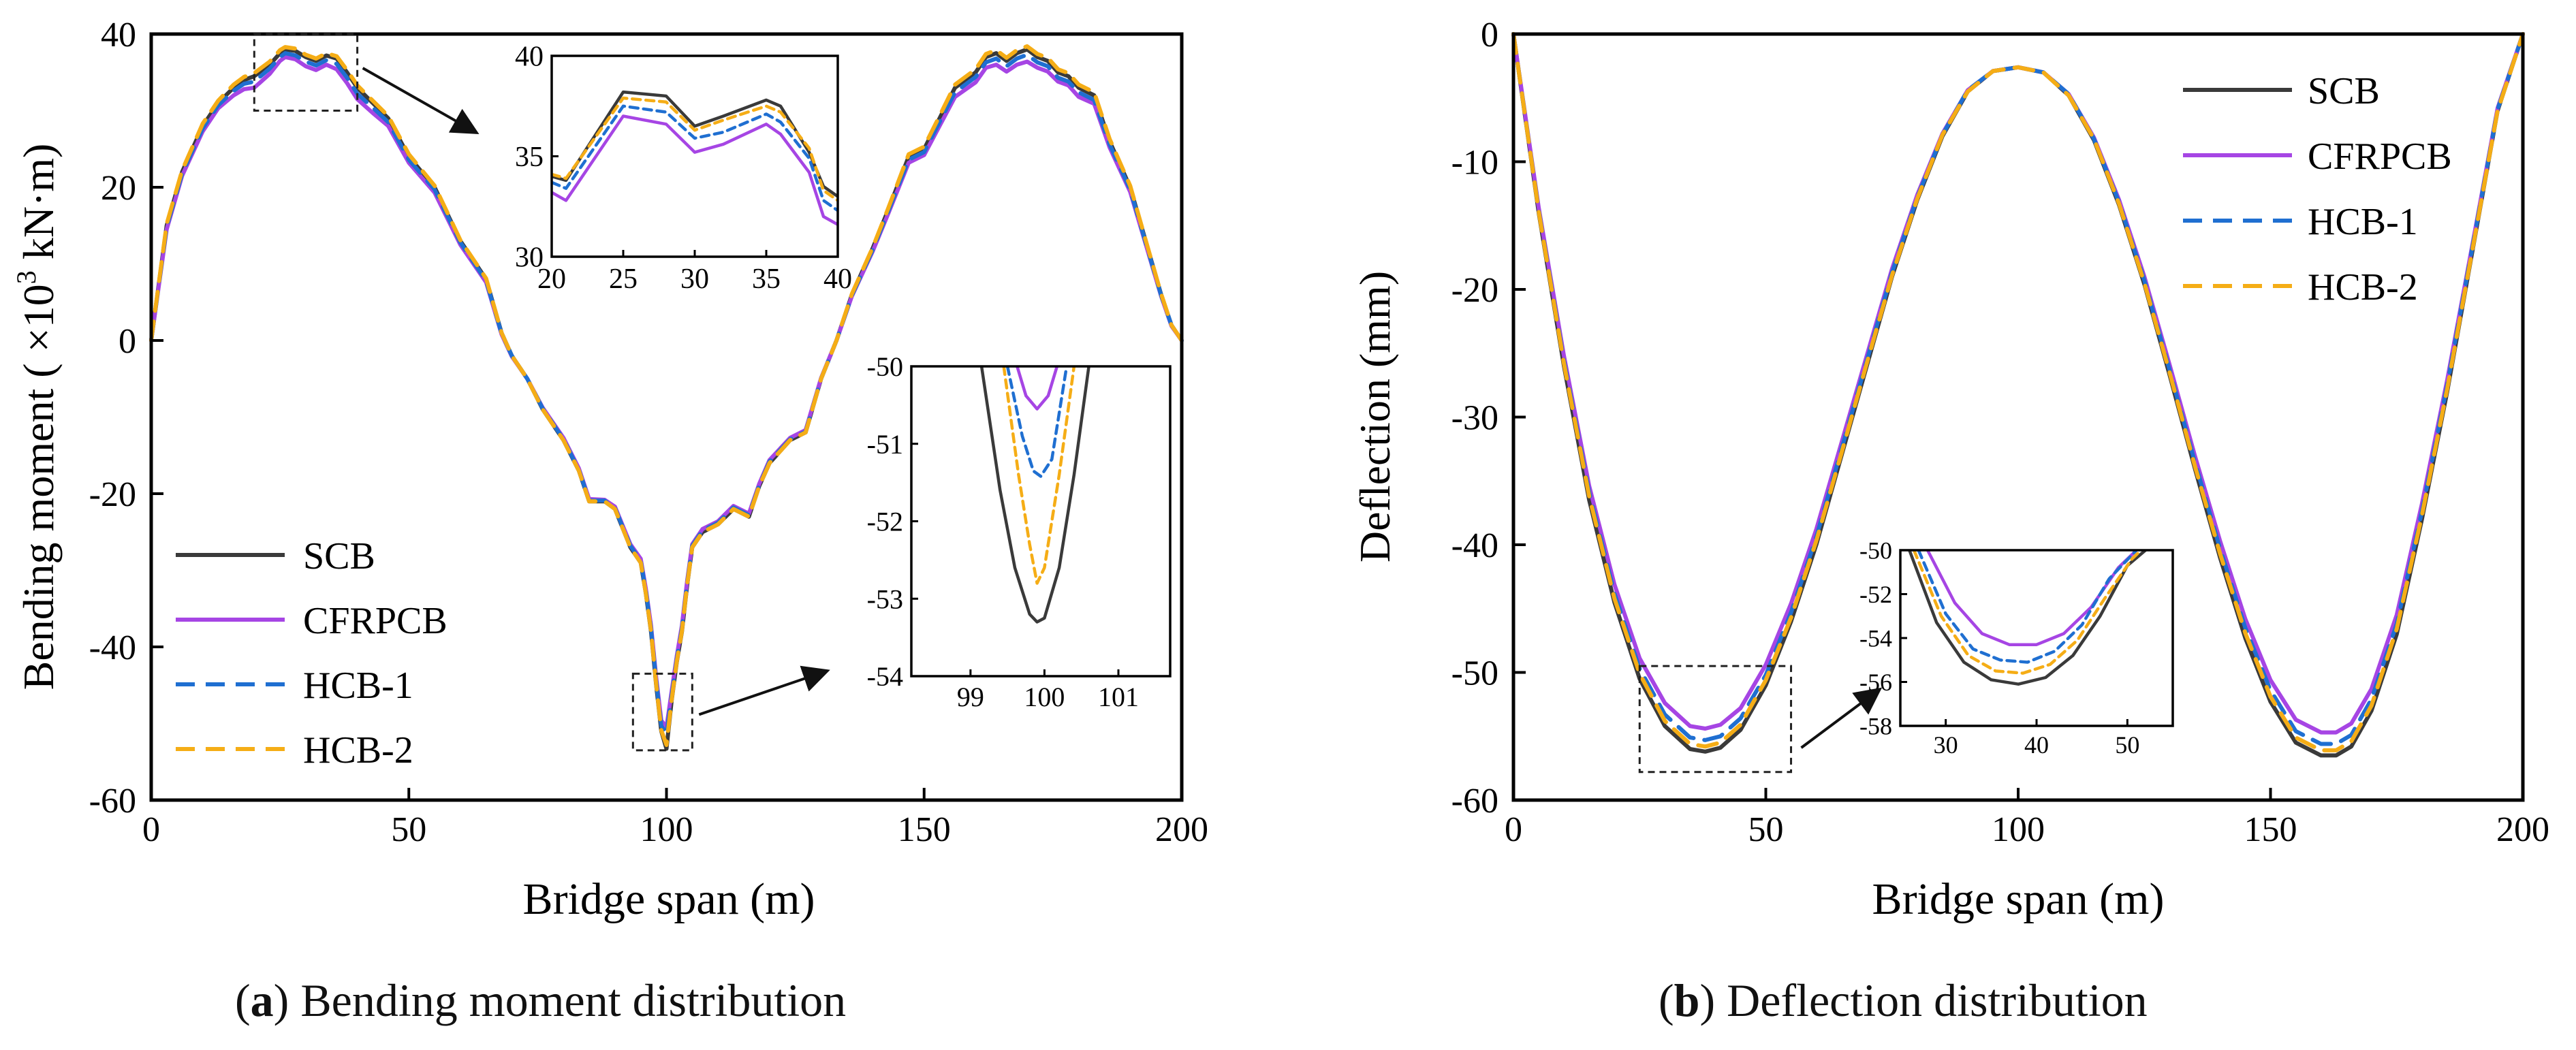  I want to click on chart-b-legend-scb-label: SCB, so click(2344, 91).